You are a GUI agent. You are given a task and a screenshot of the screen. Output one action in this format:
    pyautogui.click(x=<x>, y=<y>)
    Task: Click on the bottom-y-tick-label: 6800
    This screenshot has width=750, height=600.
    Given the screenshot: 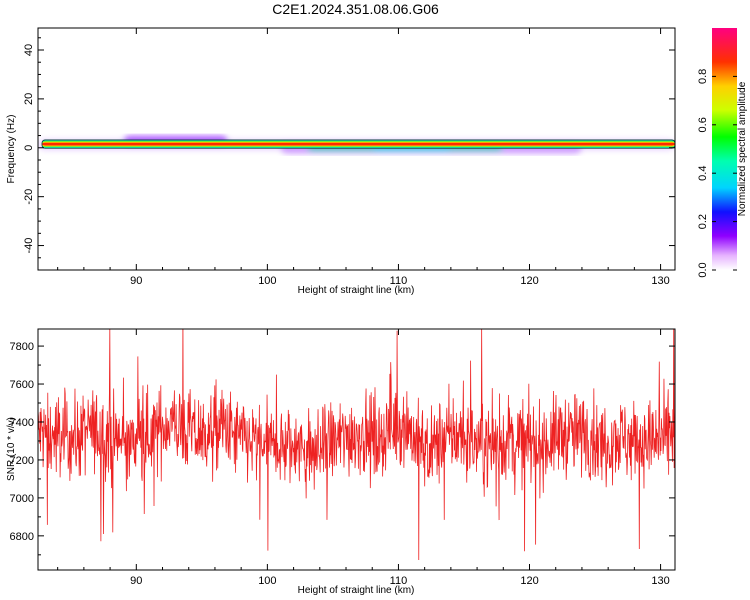 What is the action you would take?
    pyautogui.click(x=22, y=537)
    